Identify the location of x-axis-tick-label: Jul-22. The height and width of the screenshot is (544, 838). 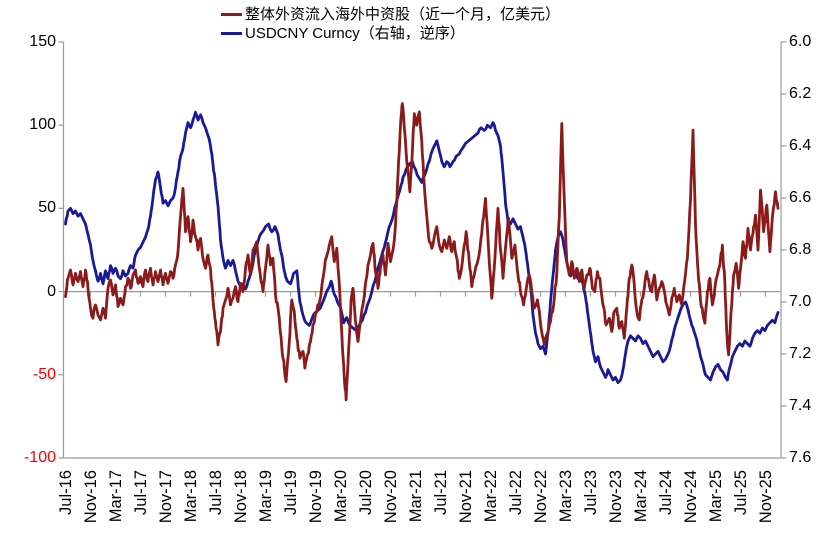
(516, 492).